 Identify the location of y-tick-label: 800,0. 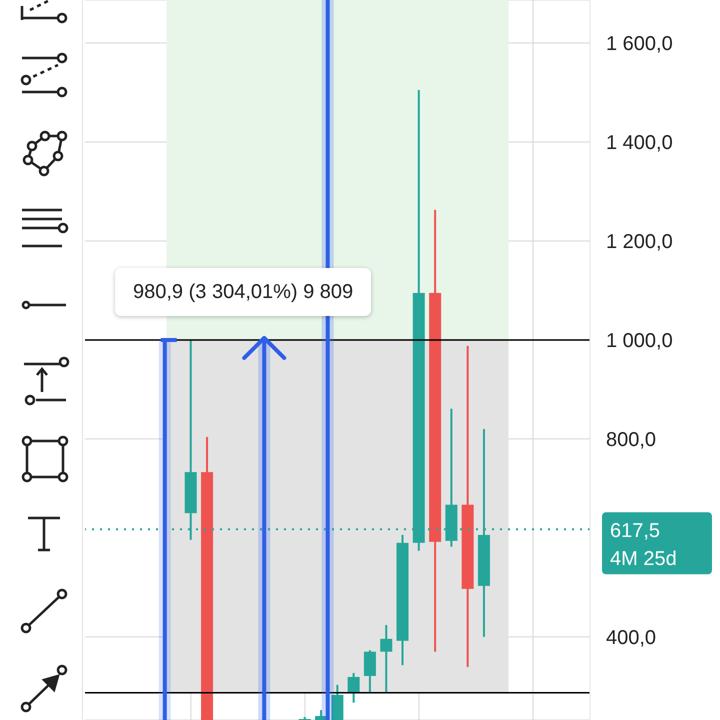
(631, 440).